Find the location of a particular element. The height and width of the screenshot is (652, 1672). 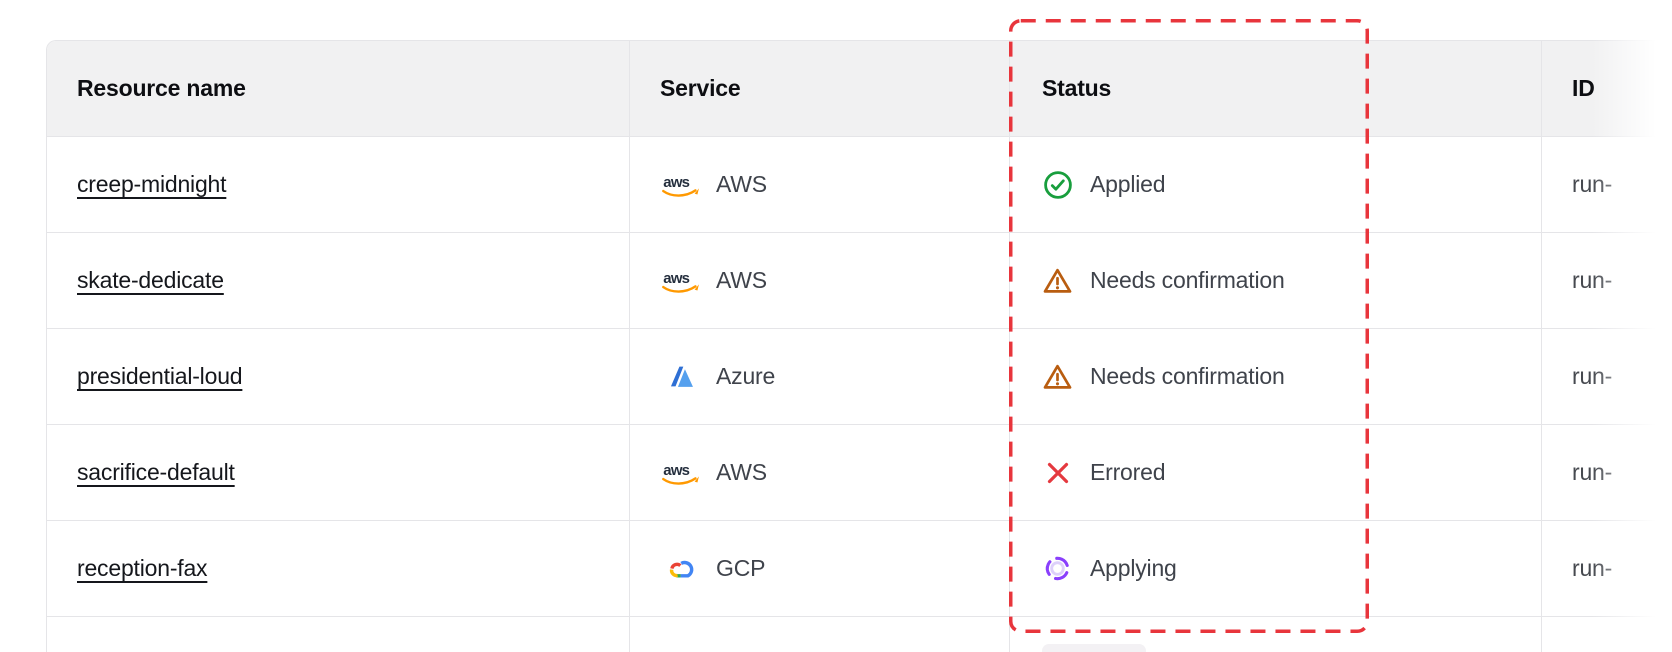

table-row: creep-midnight aws AWS is located at coordinates (859, 184).